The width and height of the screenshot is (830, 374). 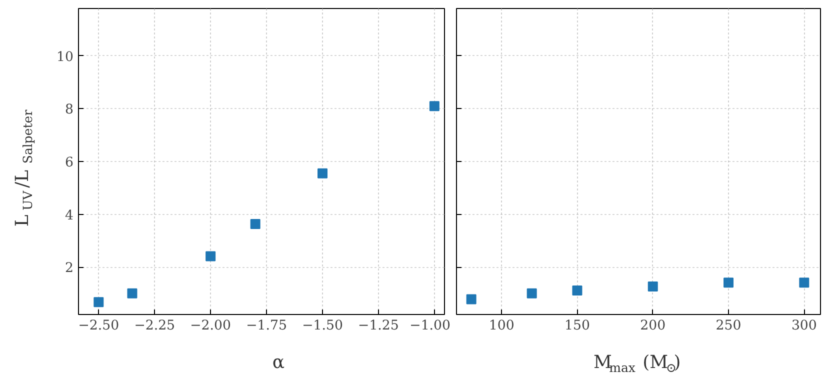 What do you see at coordinates (210, 326) in the screenshot?
I see `x-tick-label: −2.00` at bounding box center [210, 326].